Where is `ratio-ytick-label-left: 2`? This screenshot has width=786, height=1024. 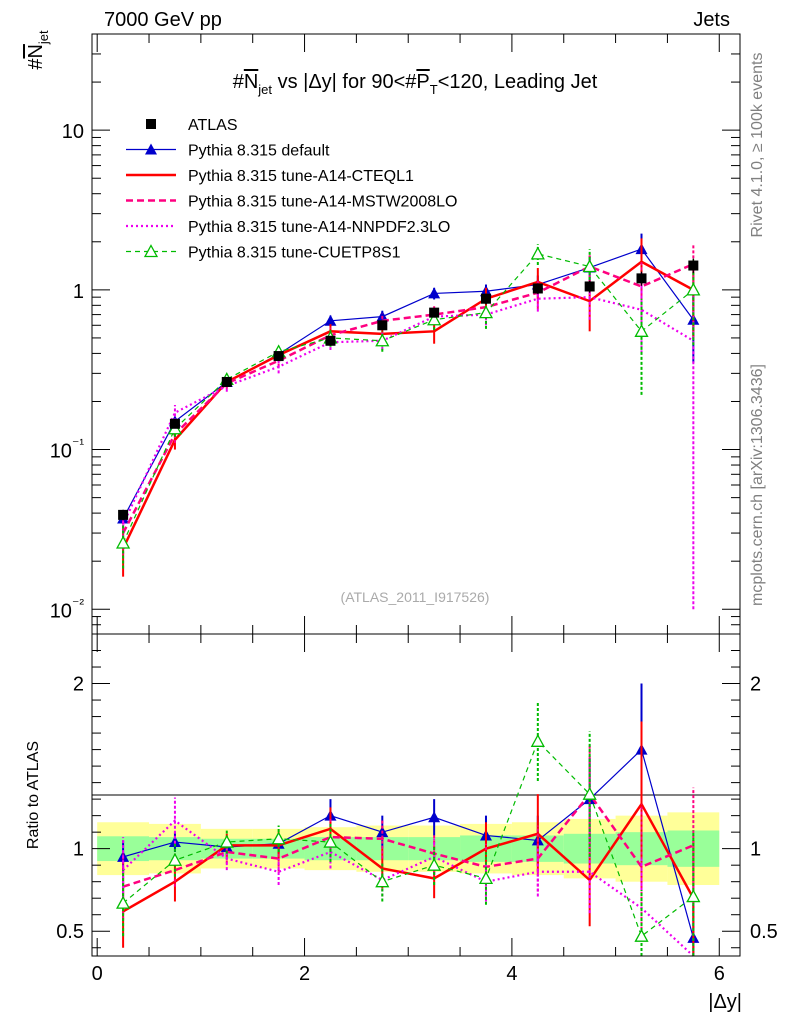 ratio-ytick-label-left: 2 is located at coordinates (78, 685).